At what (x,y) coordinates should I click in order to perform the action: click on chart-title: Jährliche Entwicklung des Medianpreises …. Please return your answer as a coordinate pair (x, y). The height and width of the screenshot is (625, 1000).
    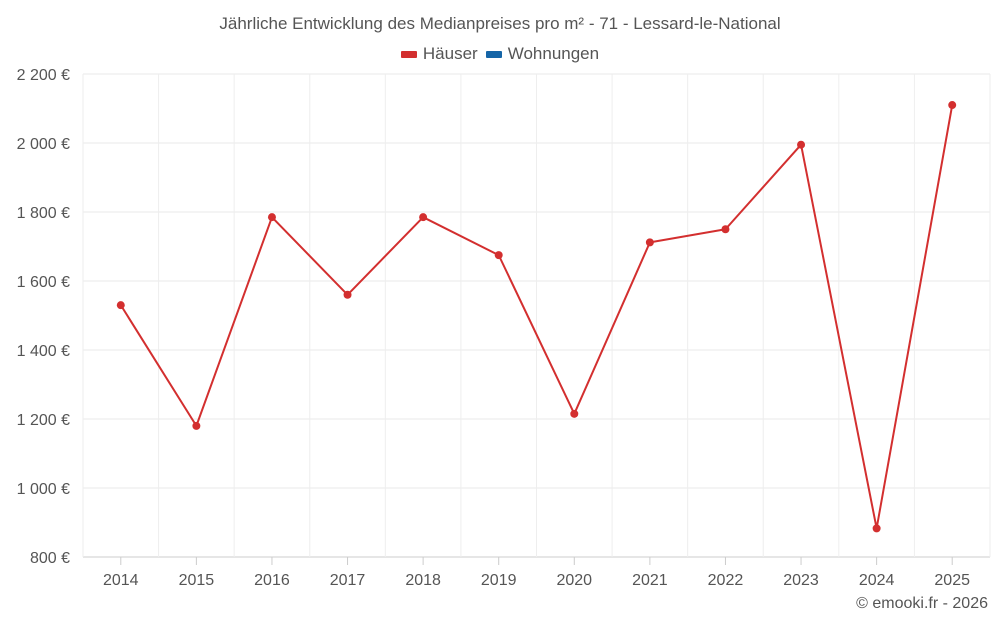
    Looking at the image, I should click on (500, 23).